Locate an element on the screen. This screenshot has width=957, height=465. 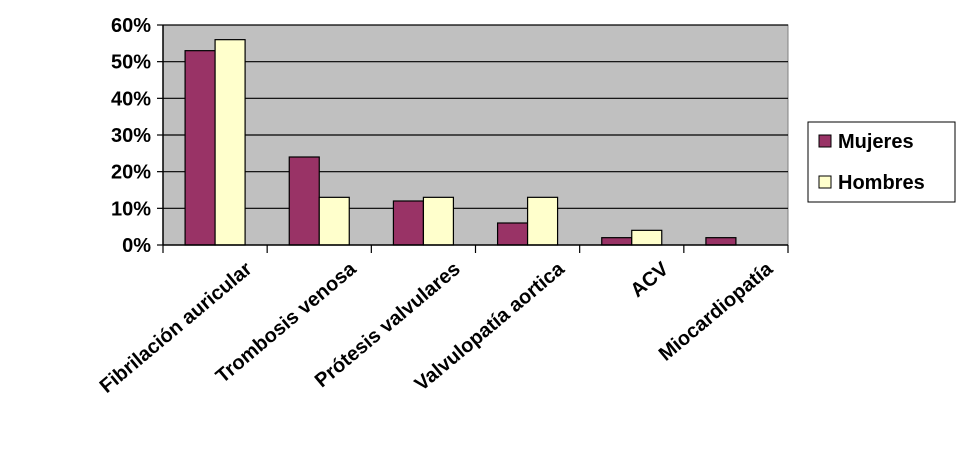
y-tick-label: 60% is located at coordinates (131, 26).